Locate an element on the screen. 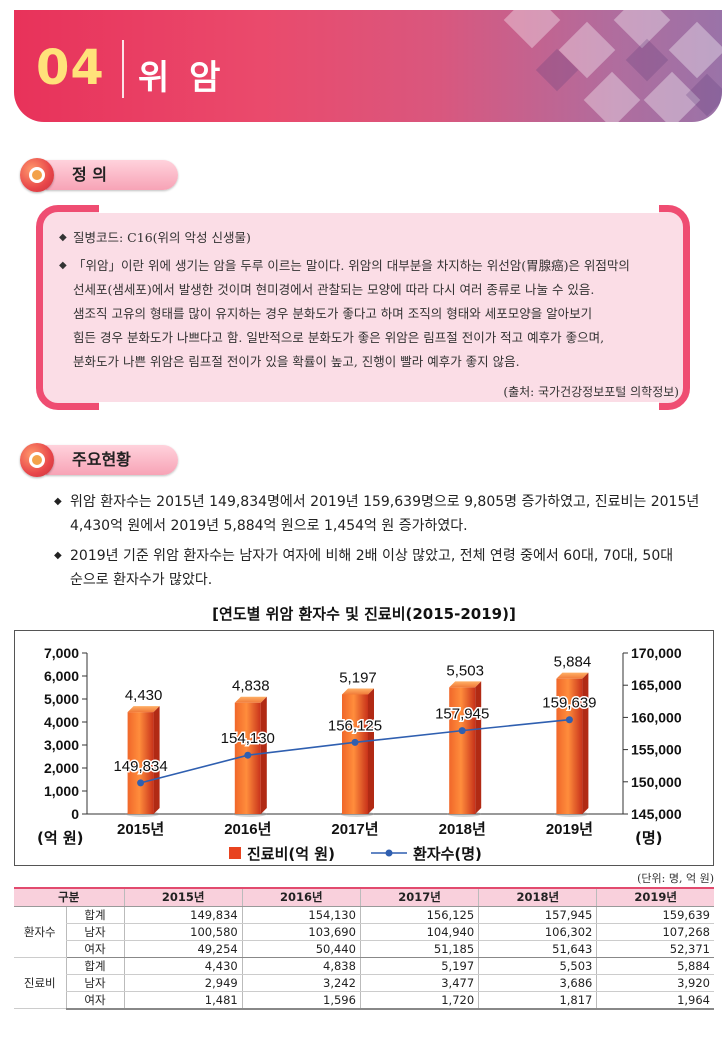  bar-data-label: 5,884 is located at coordinates (573, 662).